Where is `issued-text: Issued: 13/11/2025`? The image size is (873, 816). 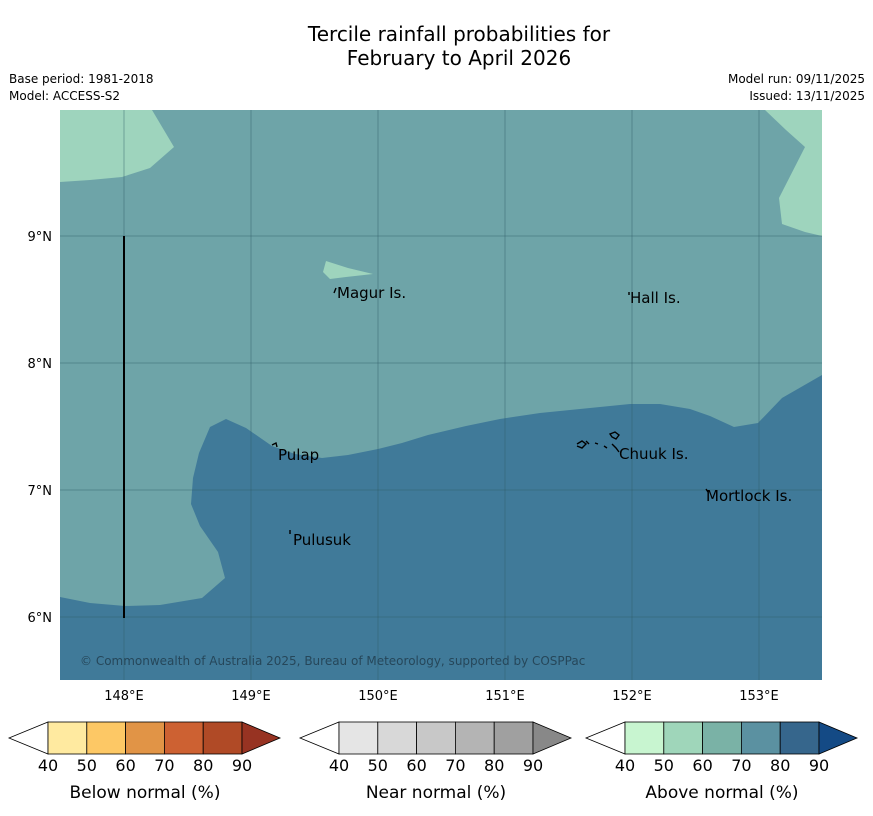
issued-text: Issued: 13/11/2025 is located at coordinates (807, 96).